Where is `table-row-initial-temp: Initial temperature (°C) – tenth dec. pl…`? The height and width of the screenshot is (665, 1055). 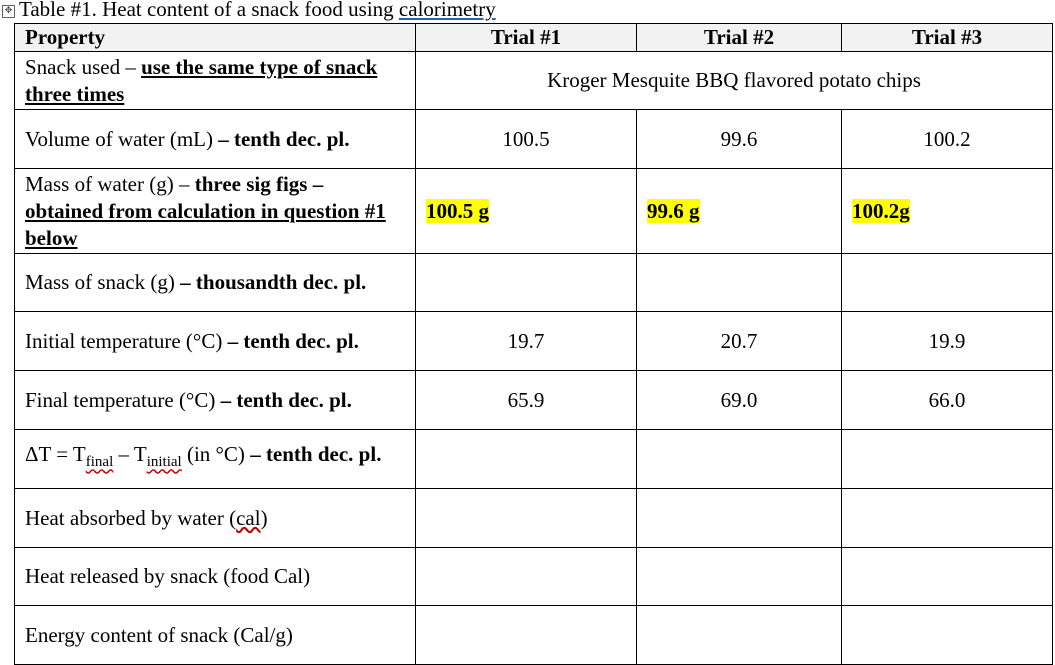 table-row-initial-temp: Initial temperature (°C) – tenth dec. pl… is located at coordinates (533, 341).